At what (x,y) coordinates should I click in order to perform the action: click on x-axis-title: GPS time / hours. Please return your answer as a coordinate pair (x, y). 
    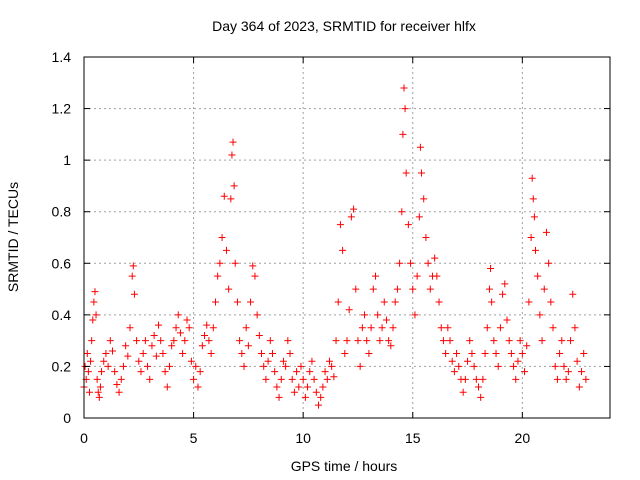
    Looking at the image, I should click on (344, 466).